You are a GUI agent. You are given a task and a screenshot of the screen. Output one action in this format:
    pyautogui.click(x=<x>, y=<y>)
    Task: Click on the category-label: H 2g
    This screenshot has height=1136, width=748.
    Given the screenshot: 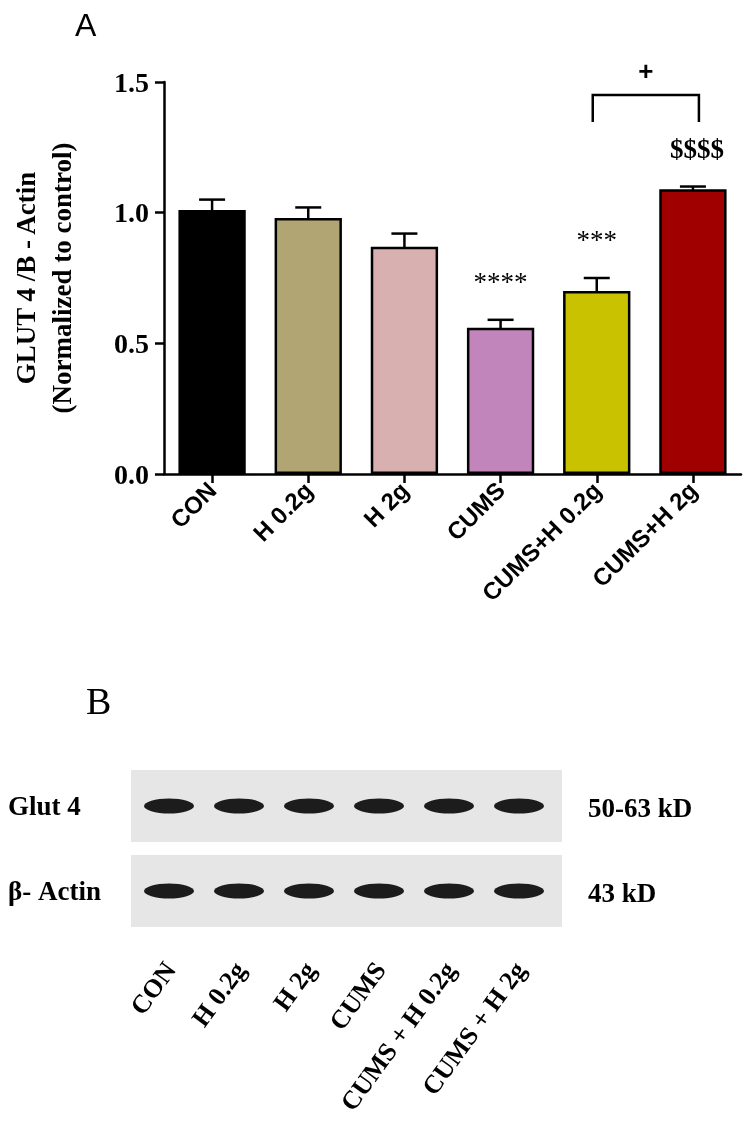 What is the action you would take?
    pyautogui.click(x=294, y=986)
    